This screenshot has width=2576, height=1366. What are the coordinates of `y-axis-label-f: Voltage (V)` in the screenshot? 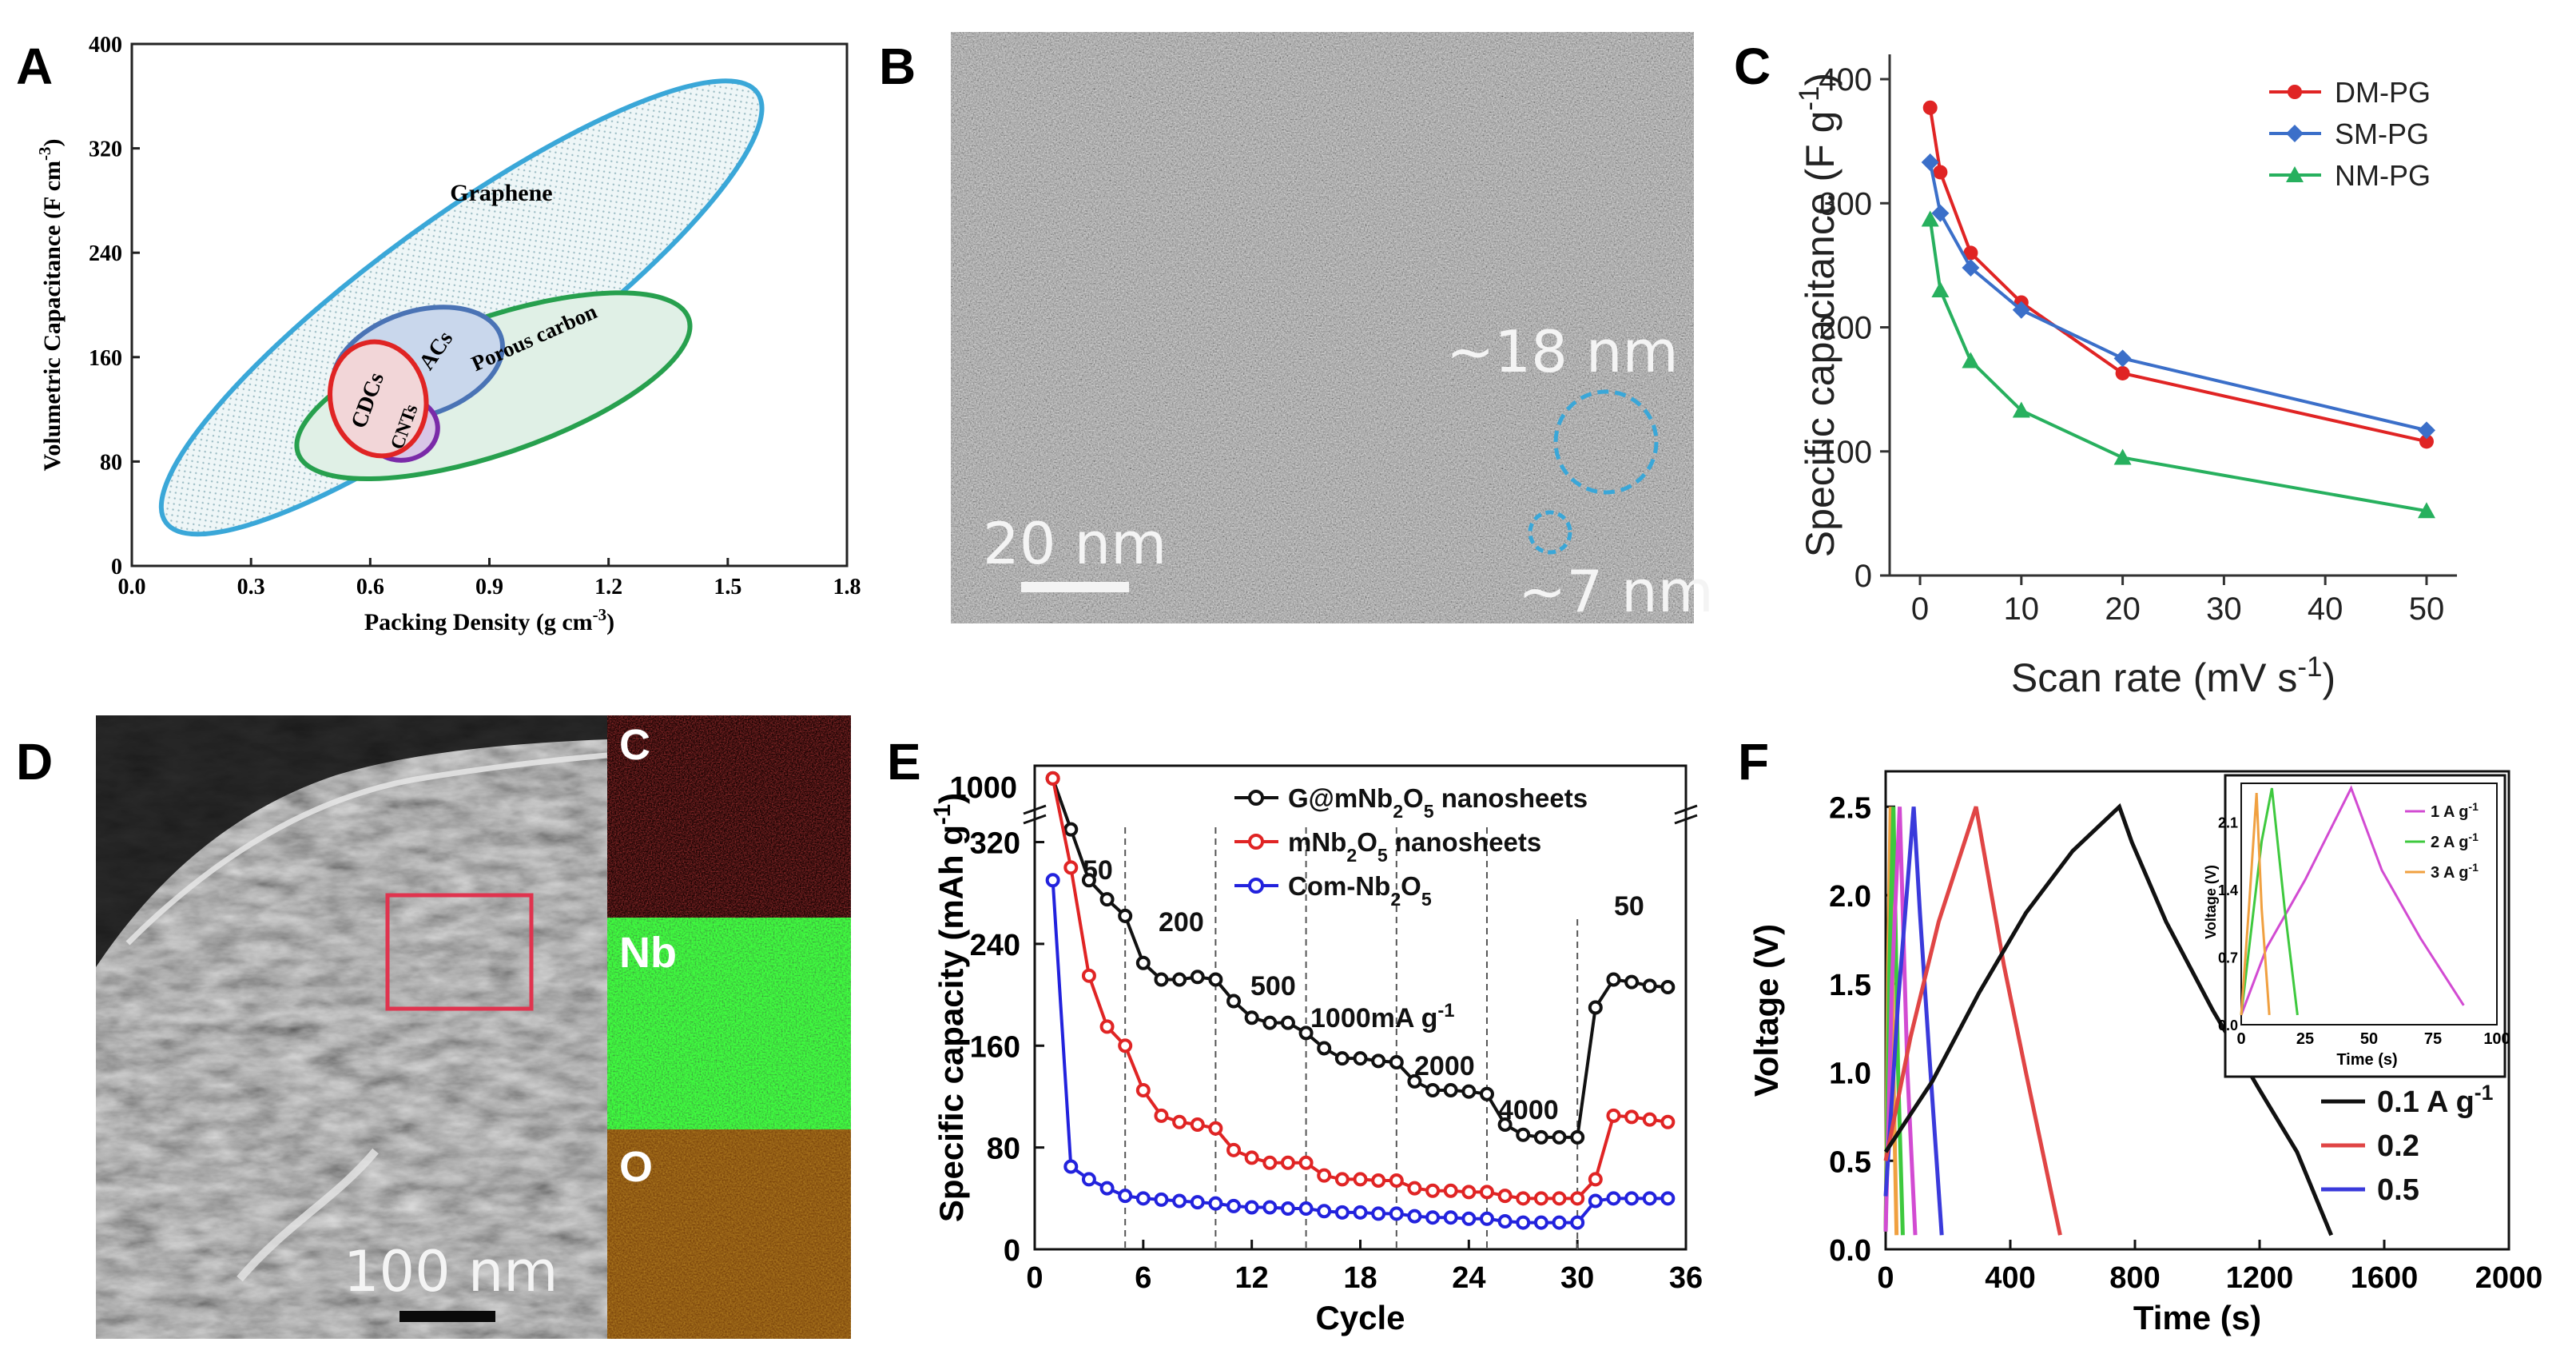 It's located at (1766, 1011).